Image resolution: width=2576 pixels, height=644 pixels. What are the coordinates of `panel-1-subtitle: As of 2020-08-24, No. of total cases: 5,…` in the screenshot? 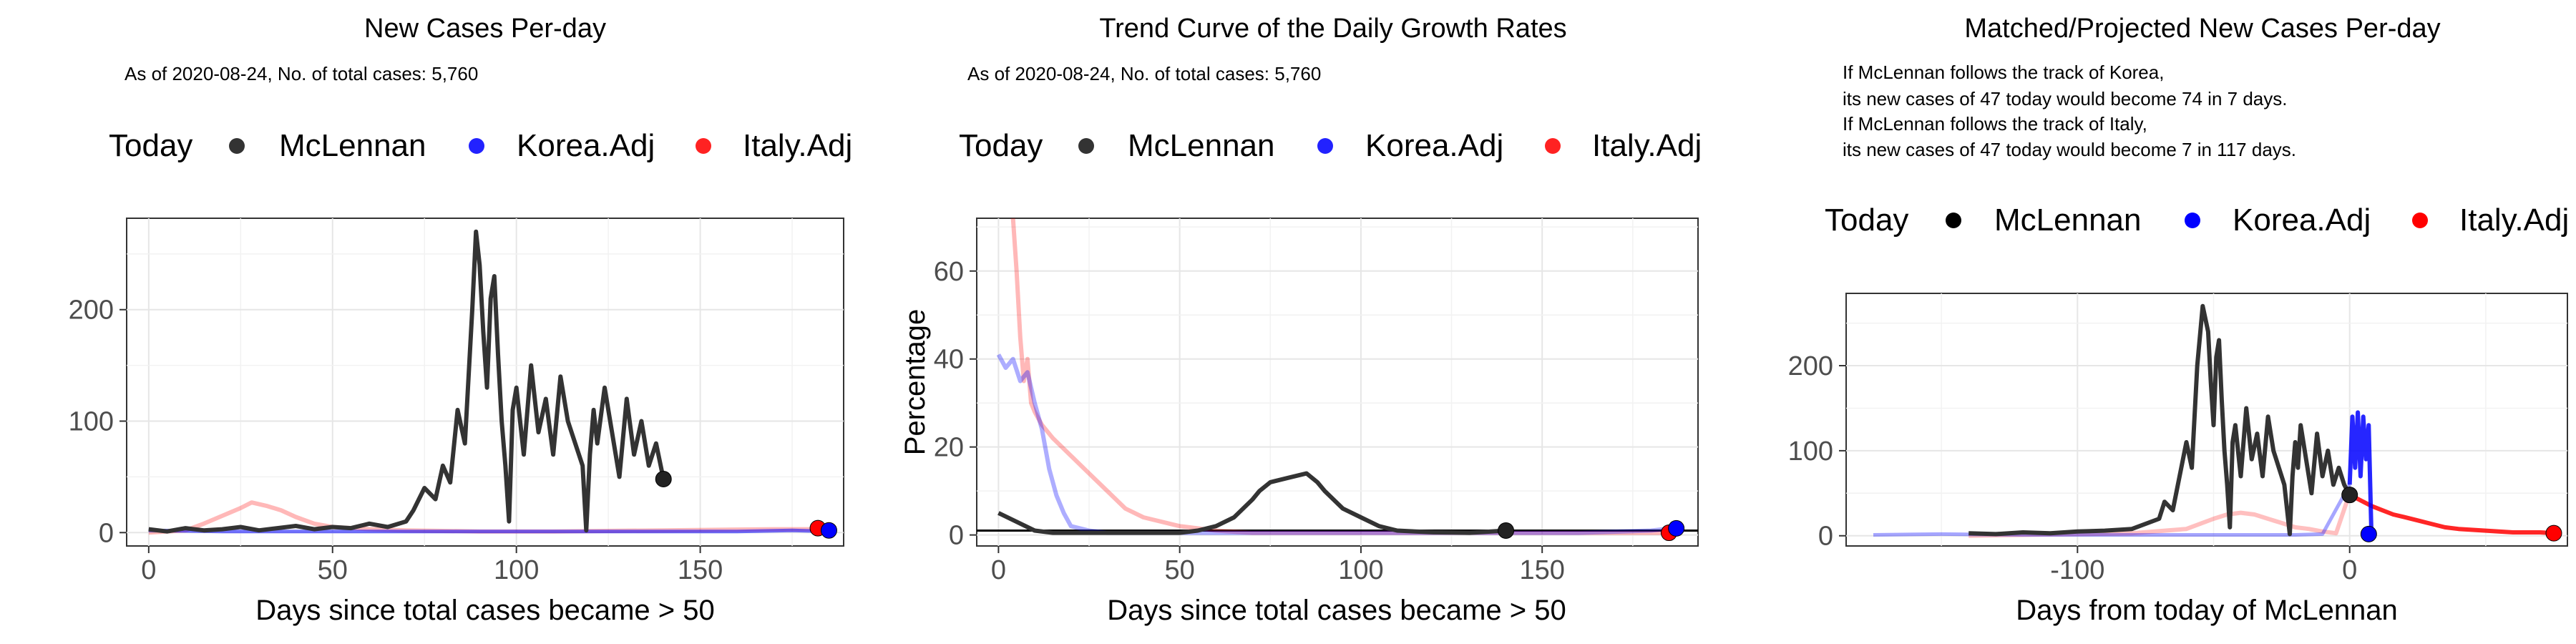 It's located at (301, 73).